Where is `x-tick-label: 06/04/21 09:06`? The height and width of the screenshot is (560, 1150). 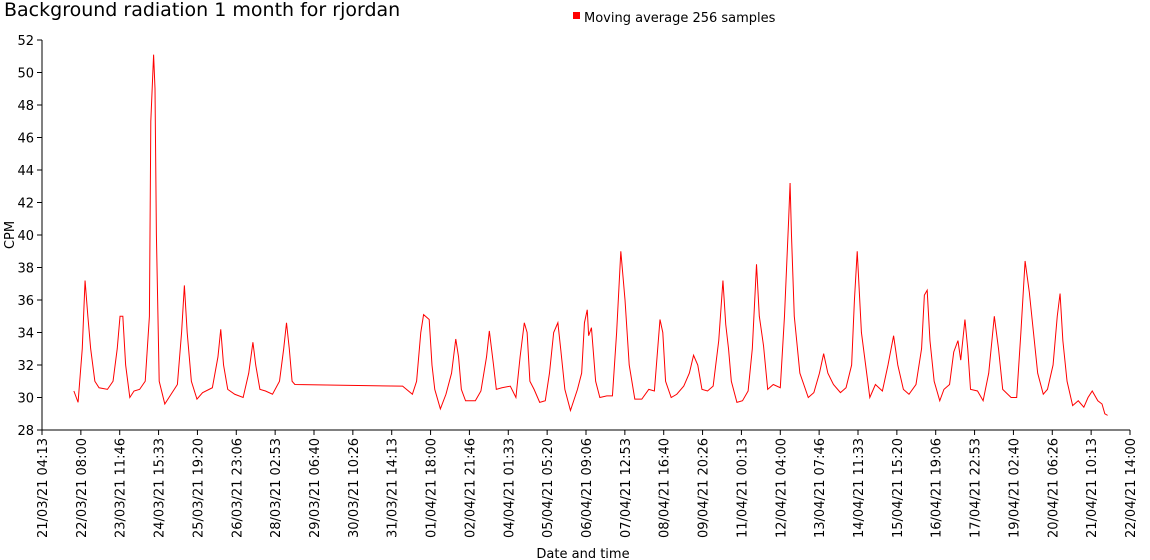
x-tick-label: 06/04/21 09:06 is located at coordinates (587, 488).